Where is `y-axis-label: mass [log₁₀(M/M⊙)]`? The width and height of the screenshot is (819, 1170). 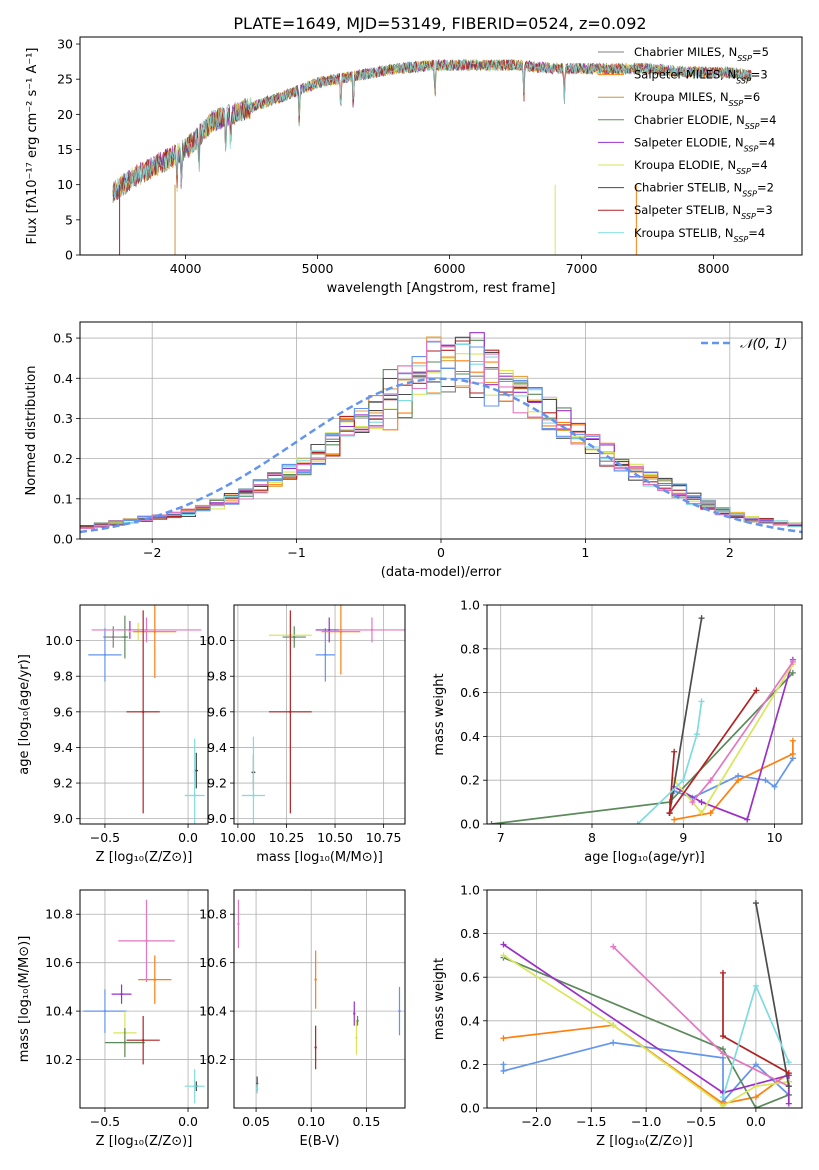 y-axis-label: mass [log₁₀(M/M⊙)] is located at coordinates (24, 999).